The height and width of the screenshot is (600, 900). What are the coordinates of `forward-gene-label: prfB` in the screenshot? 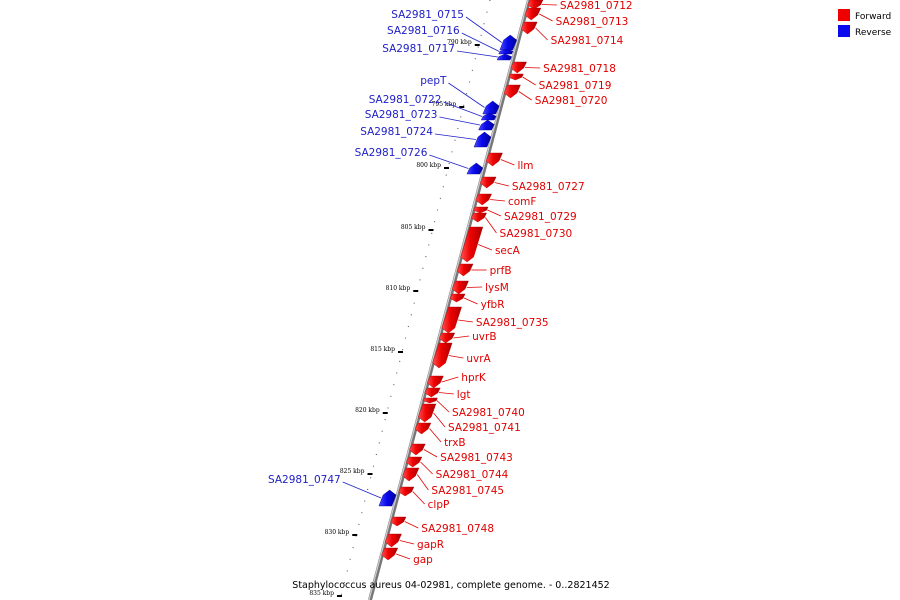 It's located at (501, 271).